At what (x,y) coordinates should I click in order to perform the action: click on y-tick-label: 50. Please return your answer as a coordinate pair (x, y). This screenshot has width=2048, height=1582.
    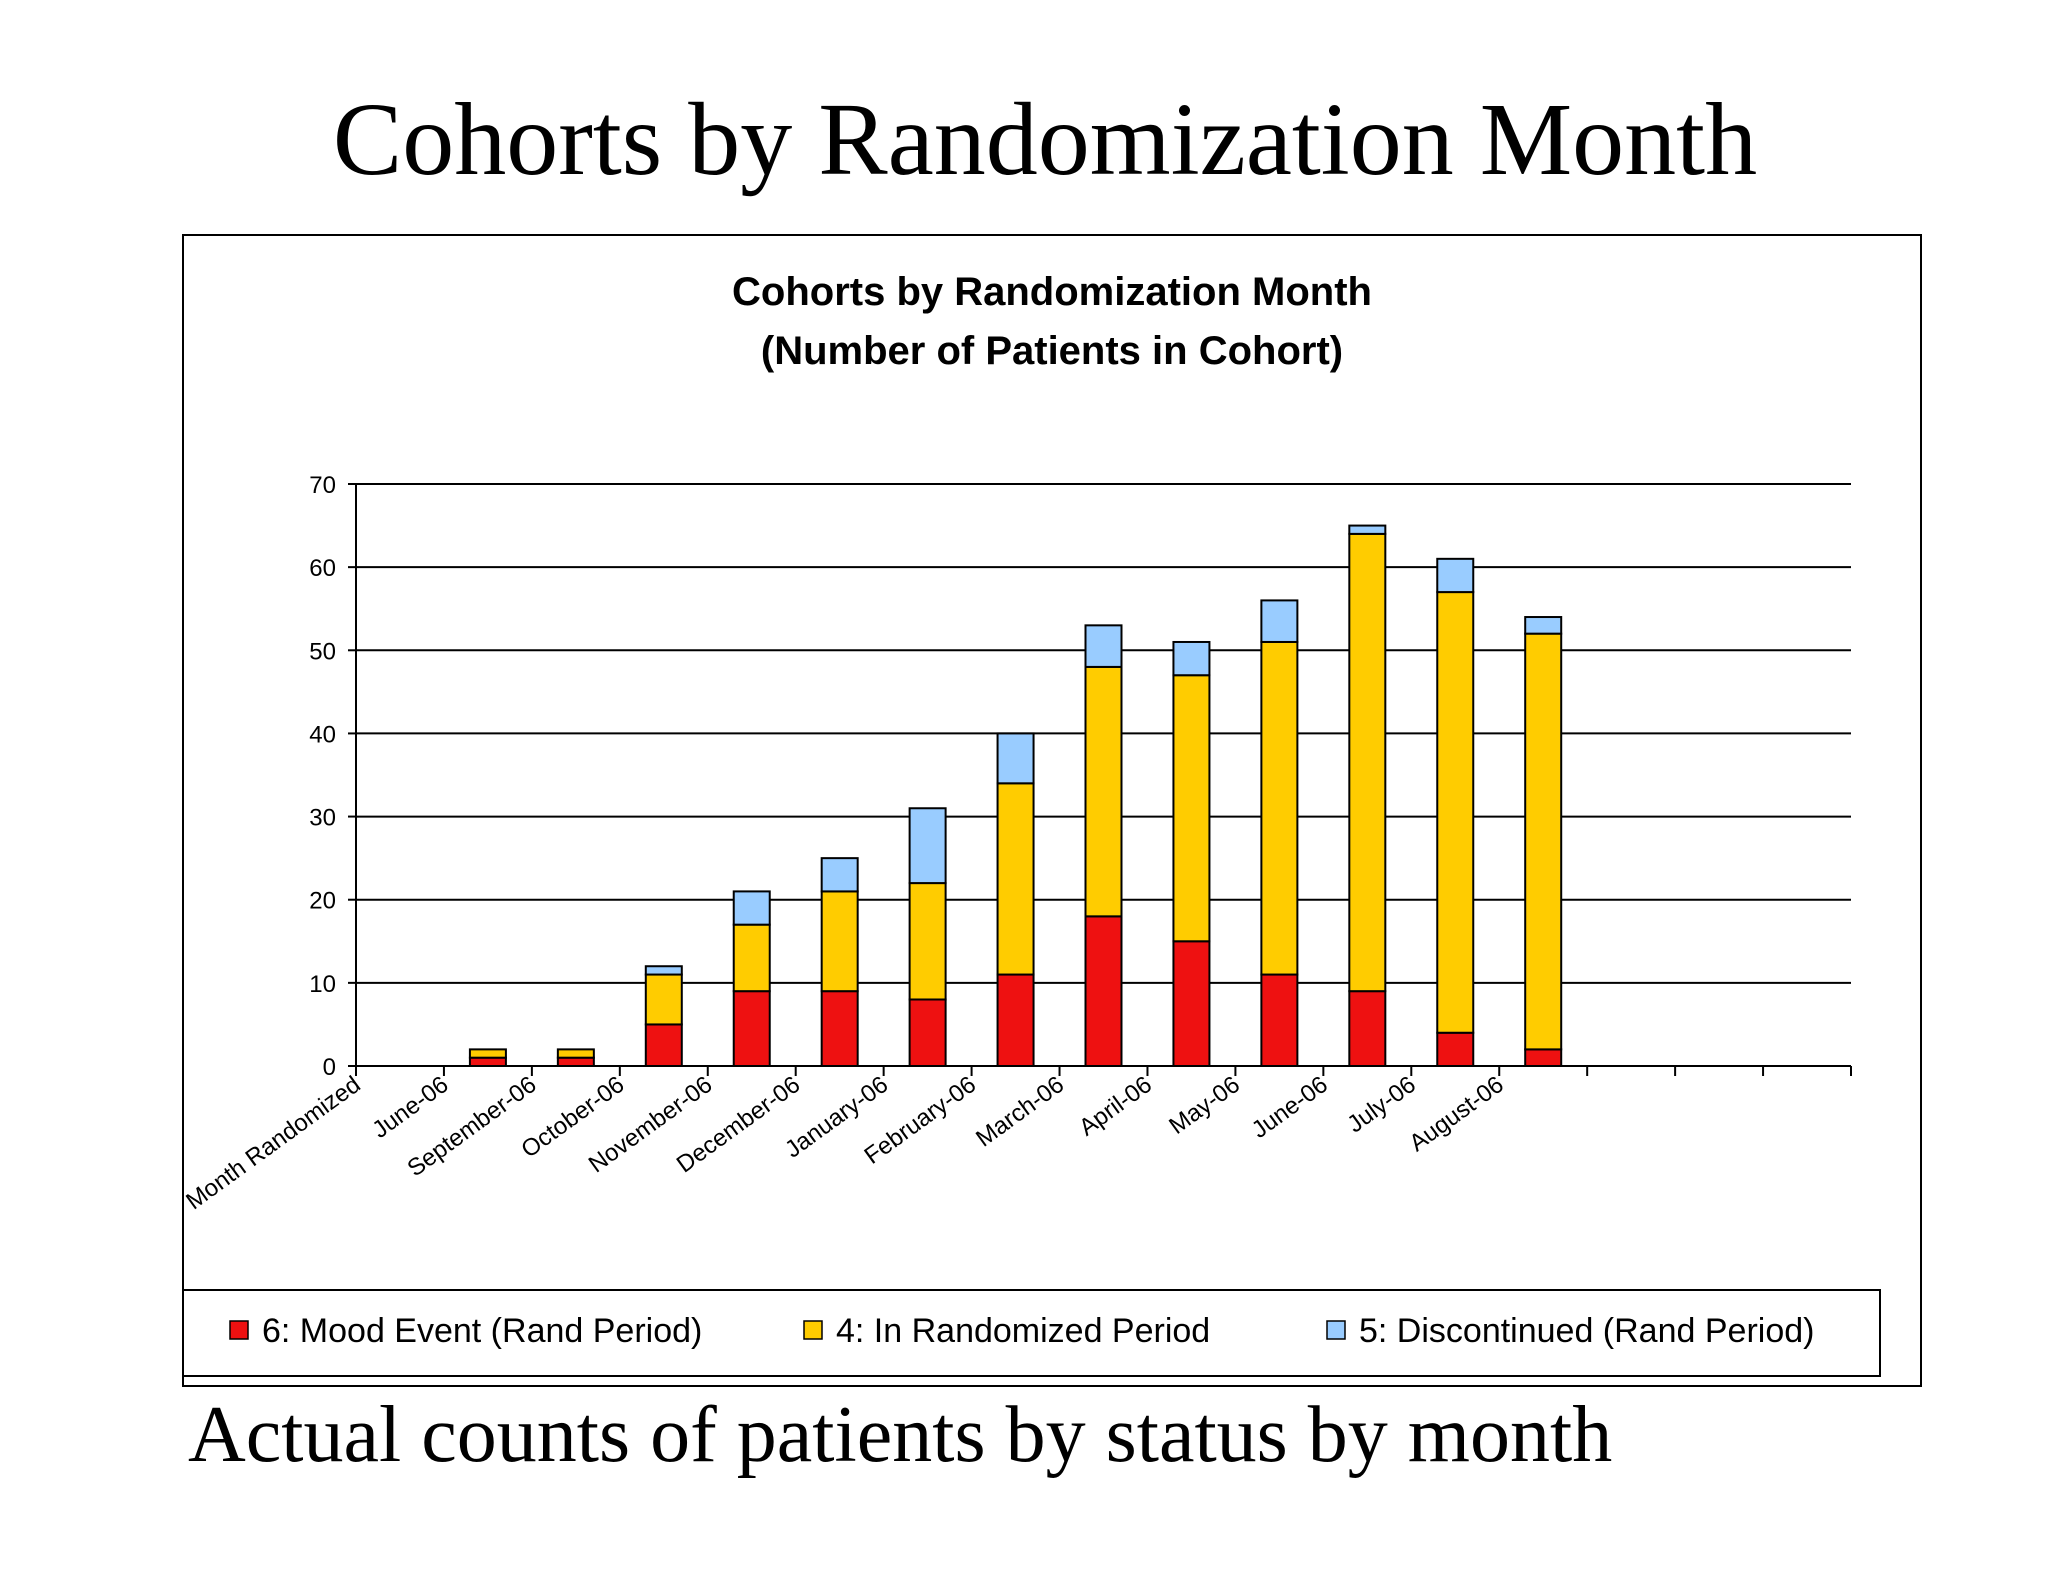
    Looking at the image, I should click on (322, 651).